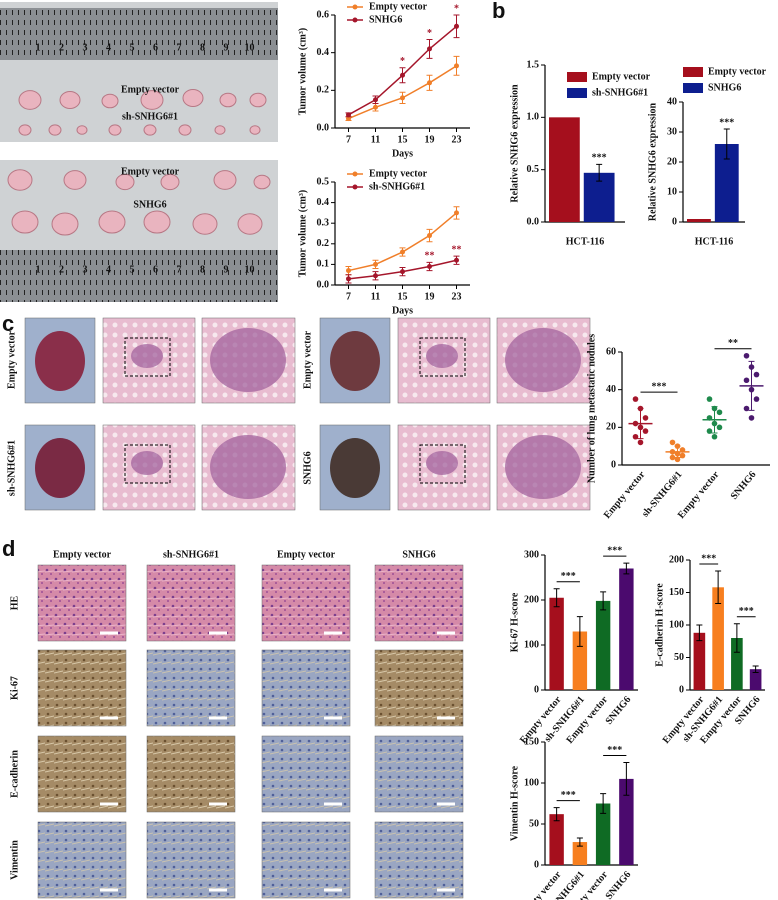 The width and height of the screenshot is (778, 900). Describe the element at coordinates (323, 222) in the screenshot. I see `y-tick-label: 0.3` at that location.